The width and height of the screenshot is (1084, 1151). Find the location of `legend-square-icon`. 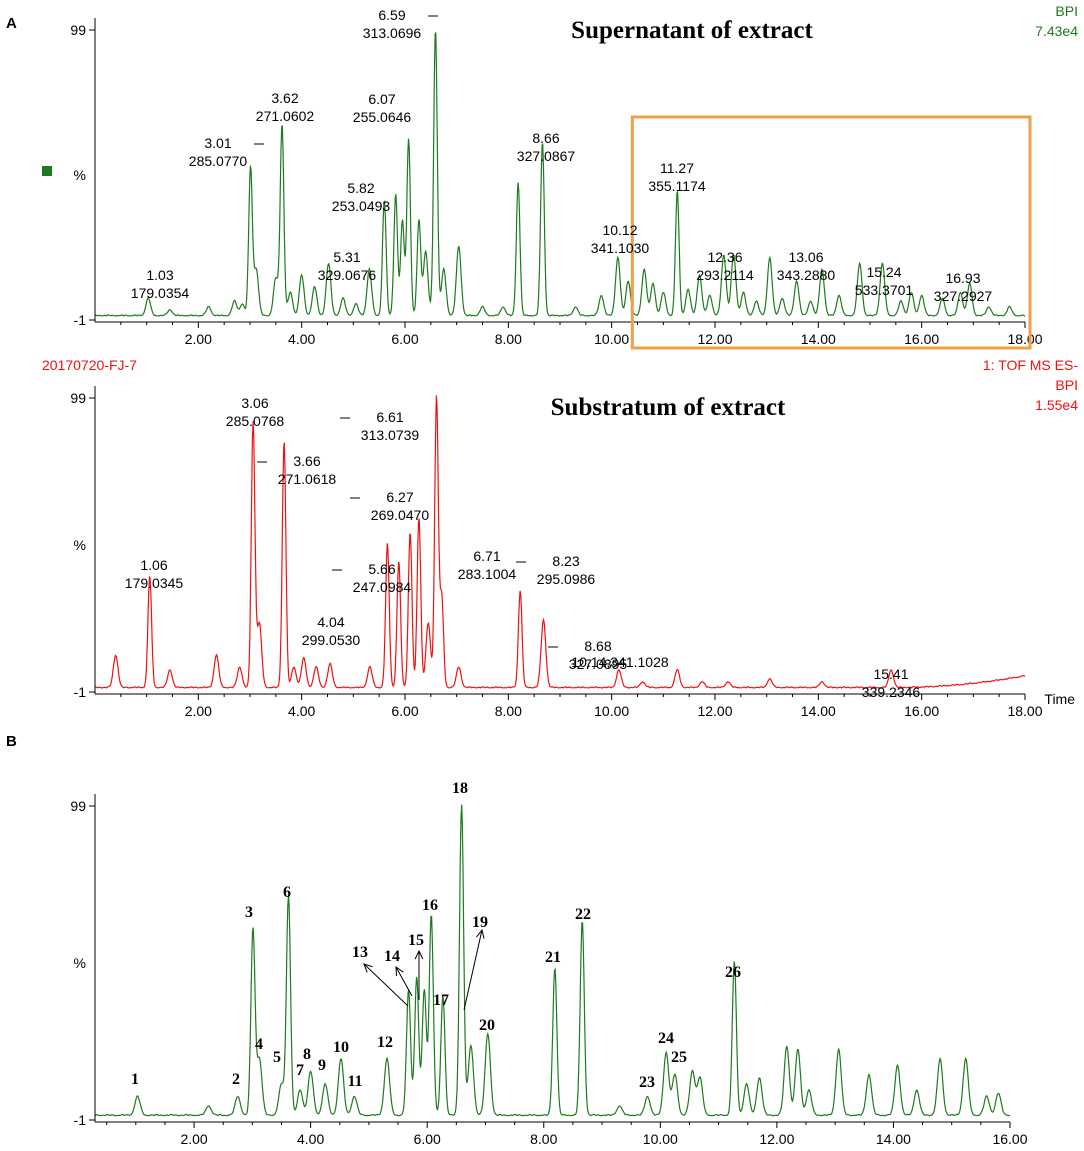

legend-square-icon is located at coordinates (47, 171).